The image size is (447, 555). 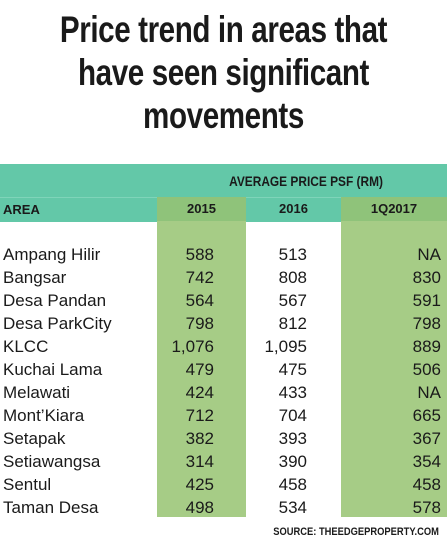 I want to click on area-name: Mont’Kiara, so click(x=44, y=415).